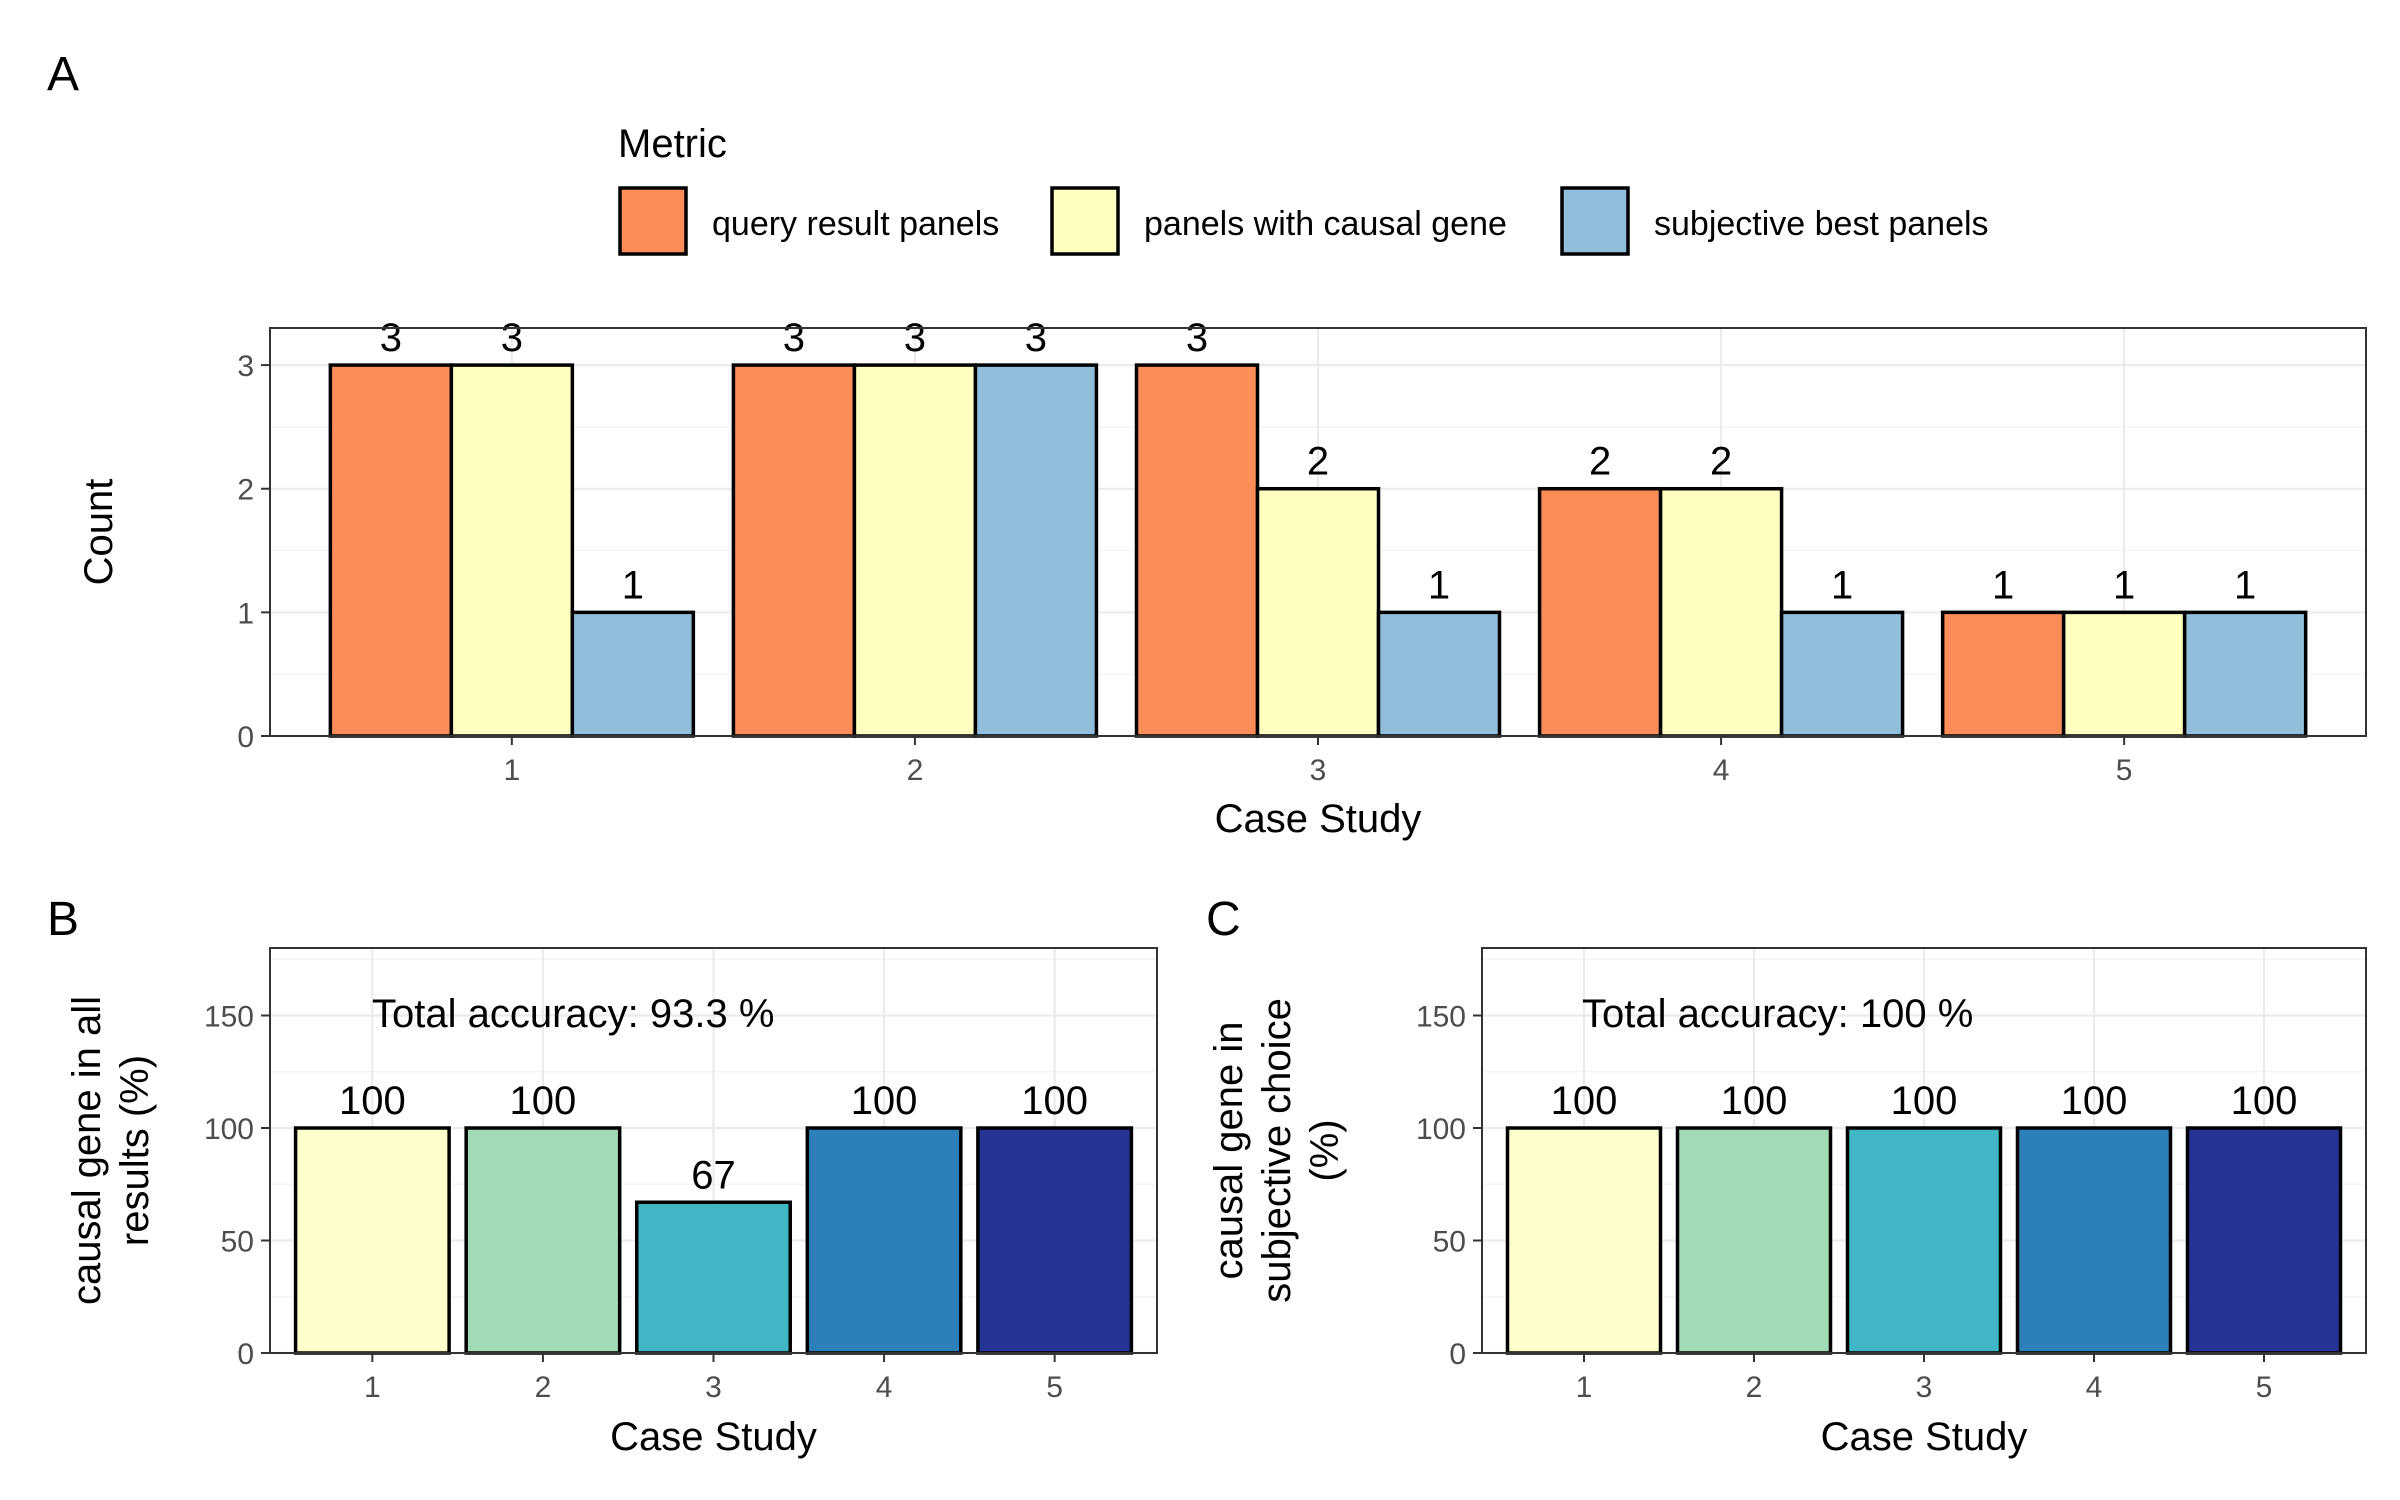 This screenshot has width=2400, height=1500. I want to click on y-axis-title-line: subjective choice, so click(1277, 1150).